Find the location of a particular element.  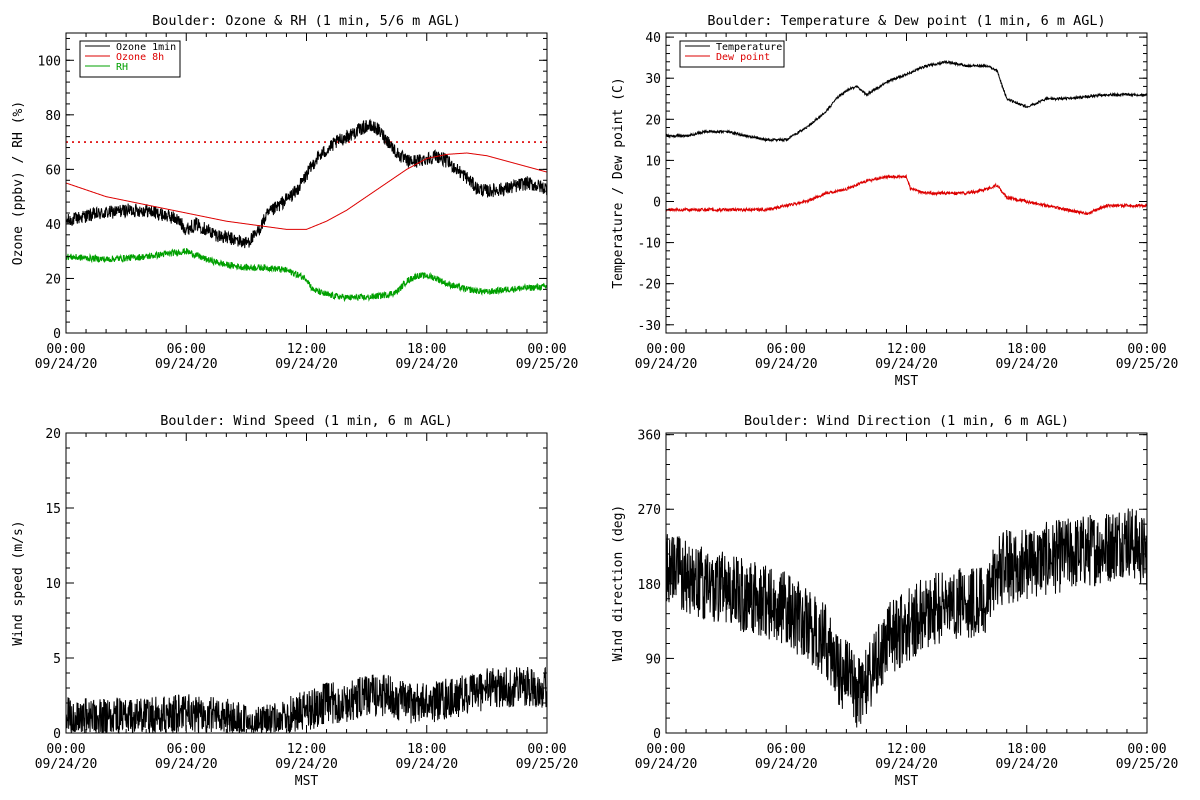

y-tick-label: 5 is located at coordinates (57, 659).